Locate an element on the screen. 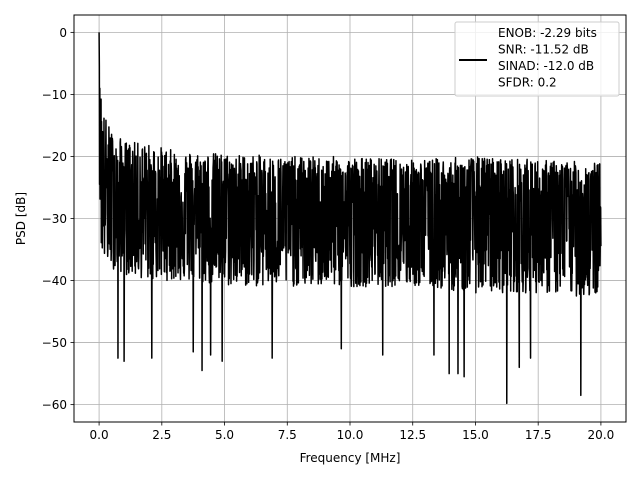 The height and width of the screenshot is (484, 640). x-axis-ticks: 0.0 2.5 5.0 7.5 10.0 12.5 15.0 17.5 20.0 is located at coordinates (352, 432).